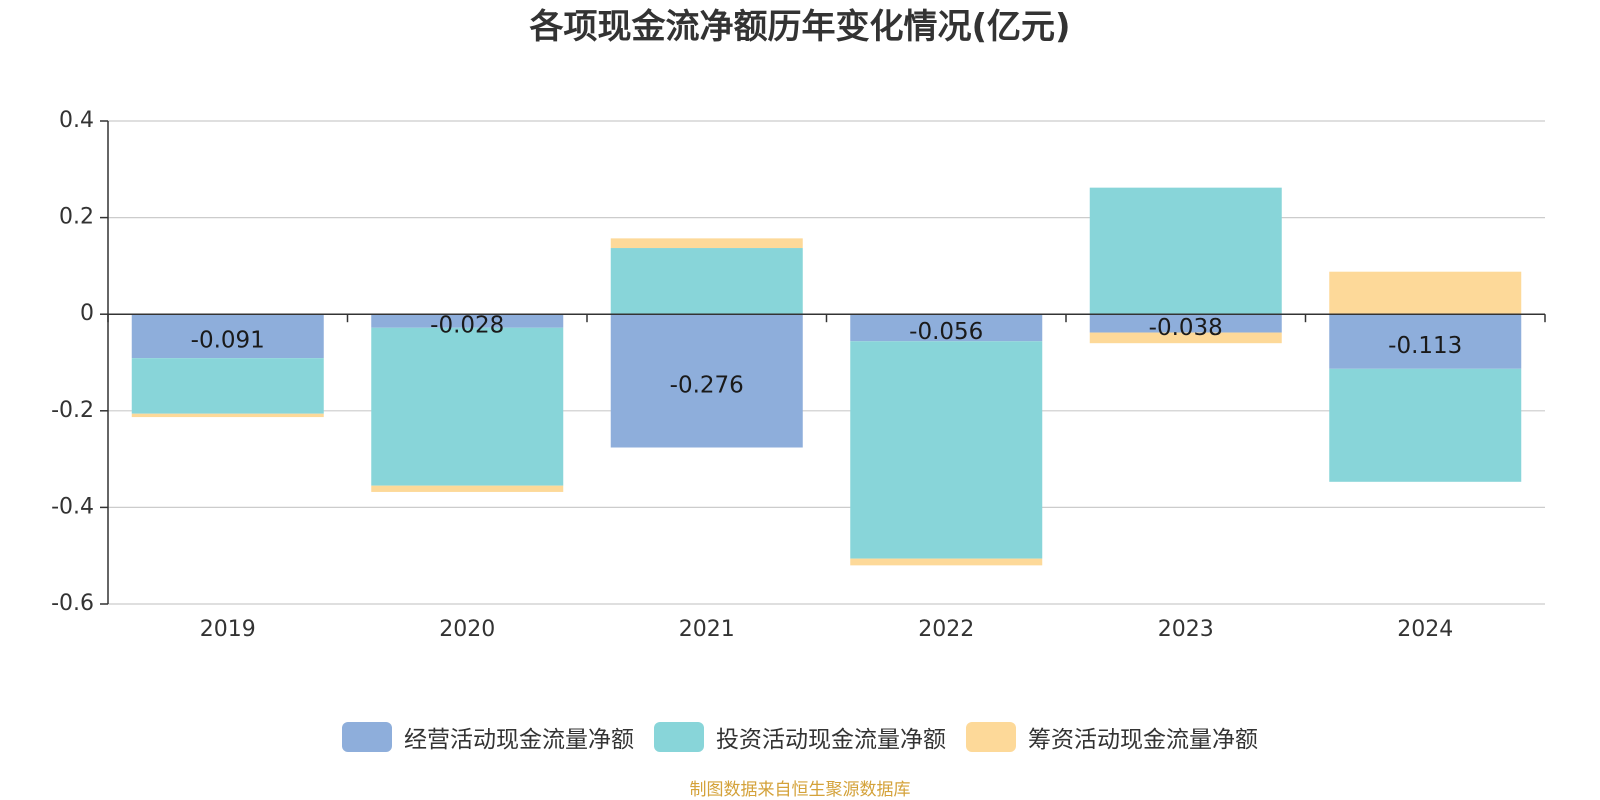 The width and height of the screenshot is (1600, 800). Describe the element at coordinates (72, 506) in the screenshot. I see `y-tick-label: -0.4` at that location.